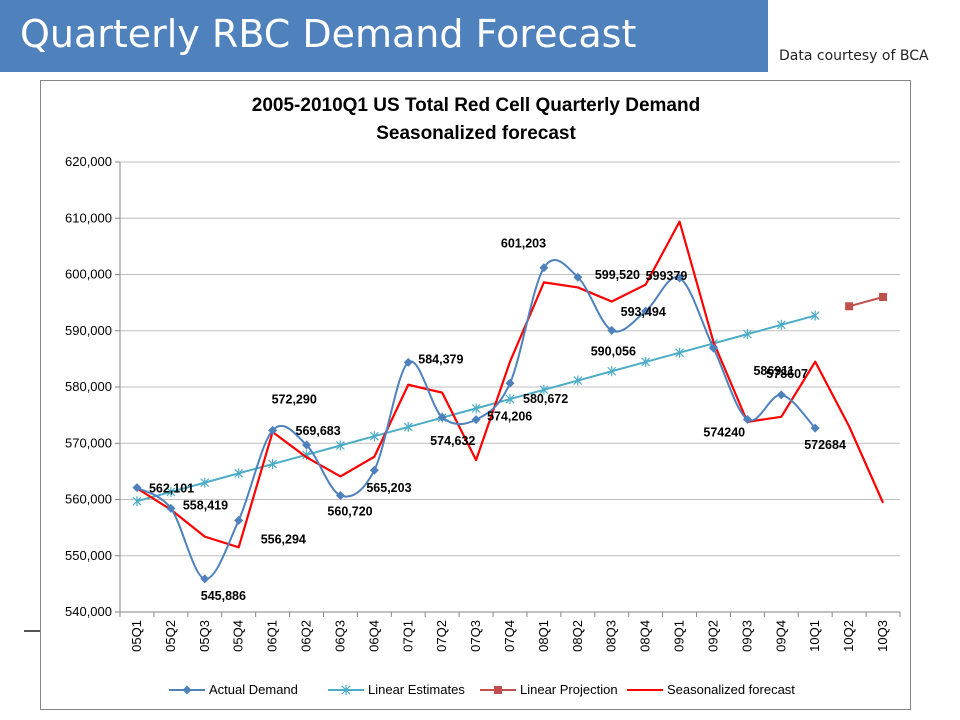 Image resolution: width=960 pixels, height=720 pixels. I want to click on data-label: 569,683, so click(318, 431).